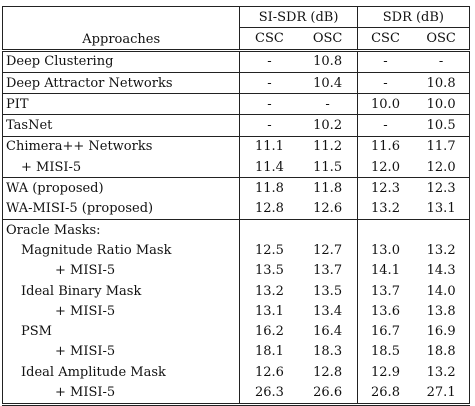 The width and height of the screenshot is (475, 406). I want to click on cell-value: 12.7, so click(328, 250).